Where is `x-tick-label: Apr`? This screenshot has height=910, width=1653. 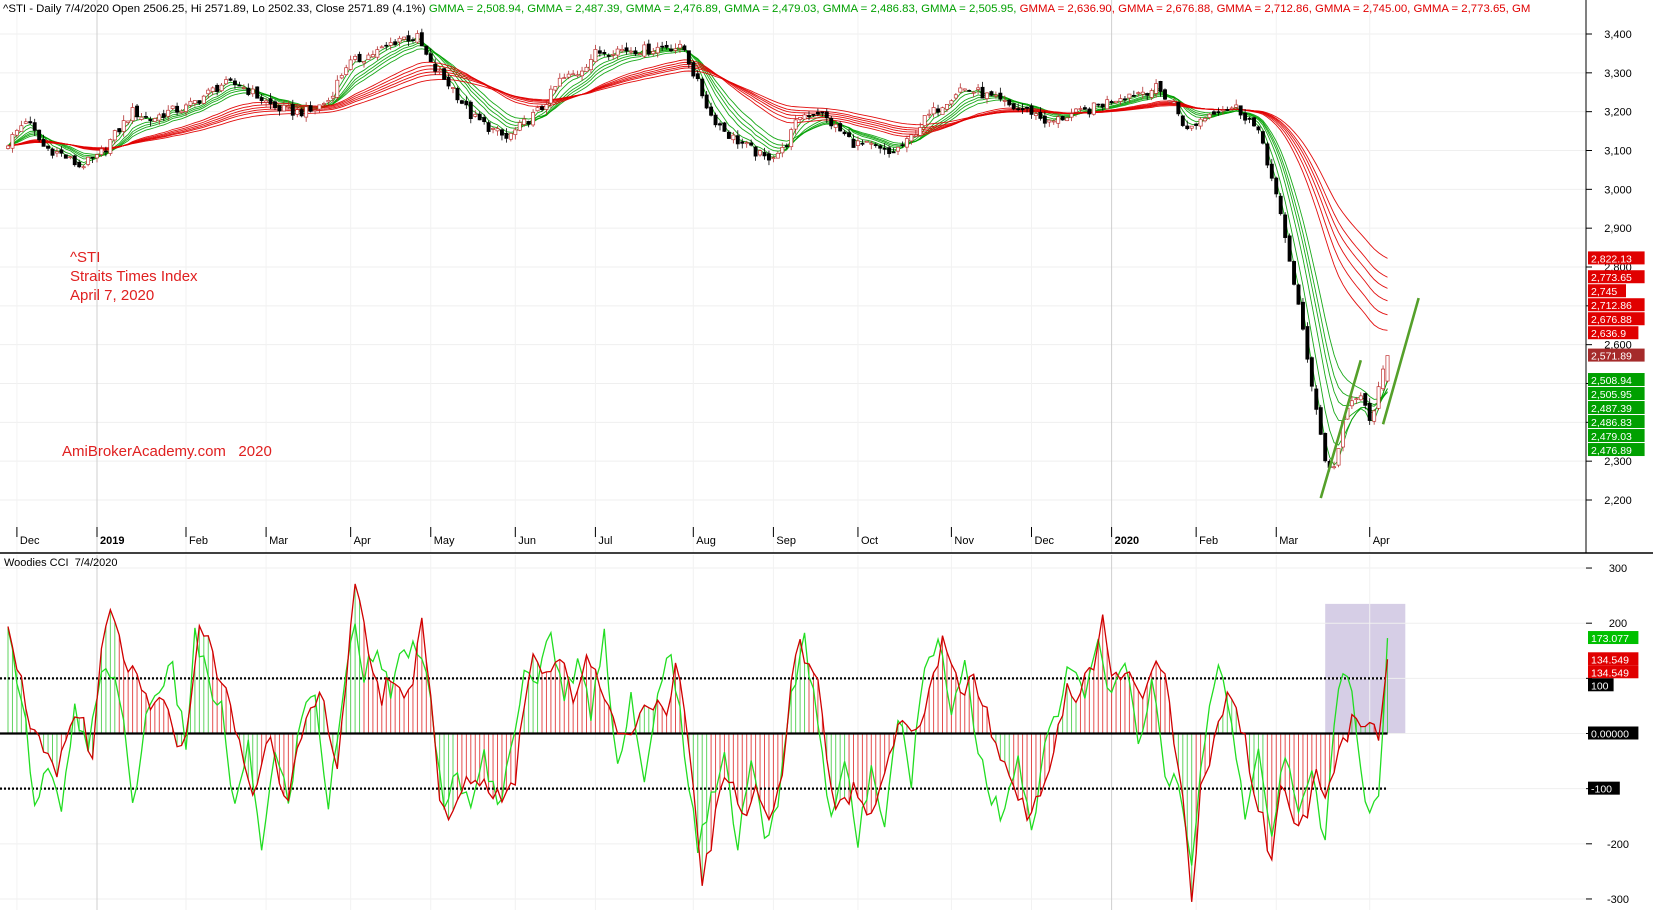
x-tick-label: Apr is located at coordinates (362, 541).